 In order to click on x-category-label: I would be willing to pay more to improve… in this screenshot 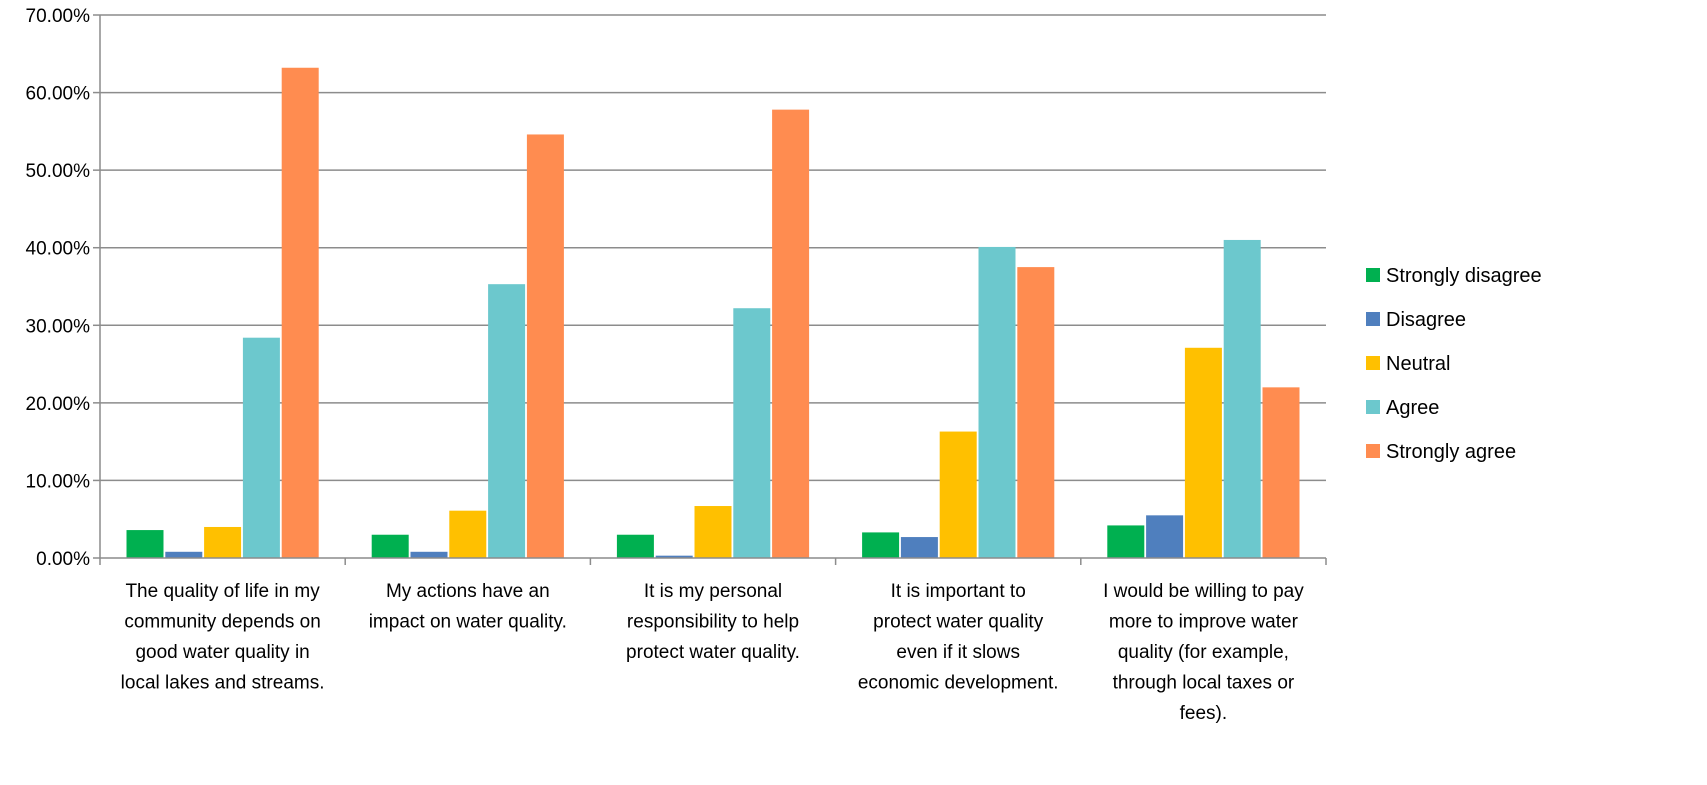, I will do `click(1203, 652)`.